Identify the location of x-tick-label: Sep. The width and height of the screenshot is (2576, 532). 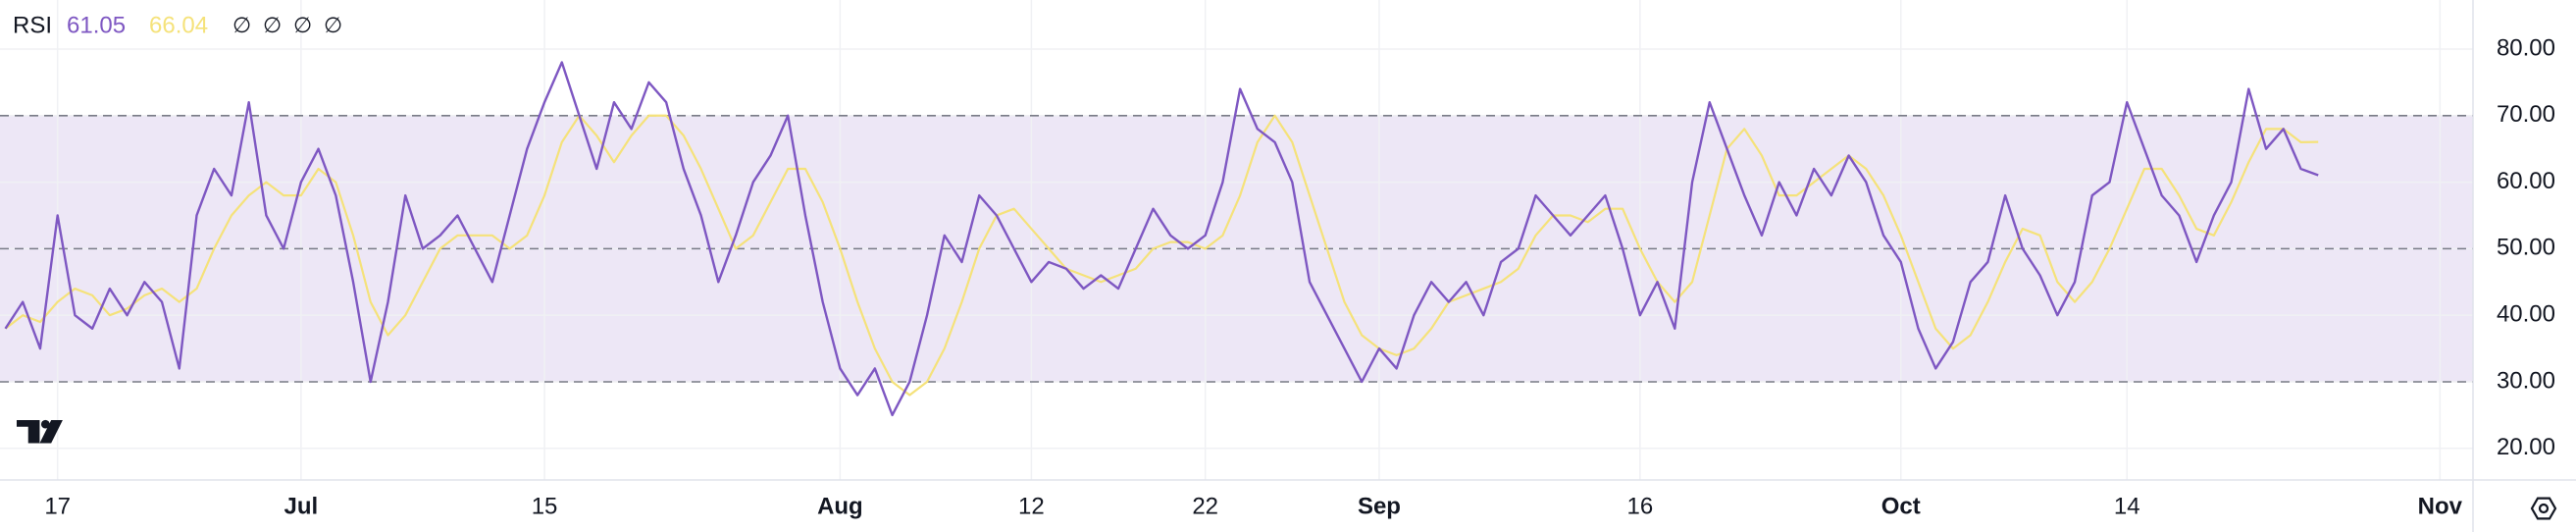
(1379, 506).